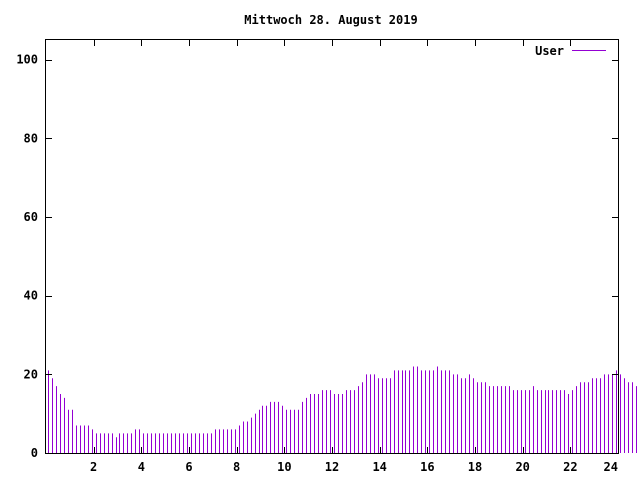  I want to click on chart-title: Mittwoch 28. August 2019, so click(330, 20).